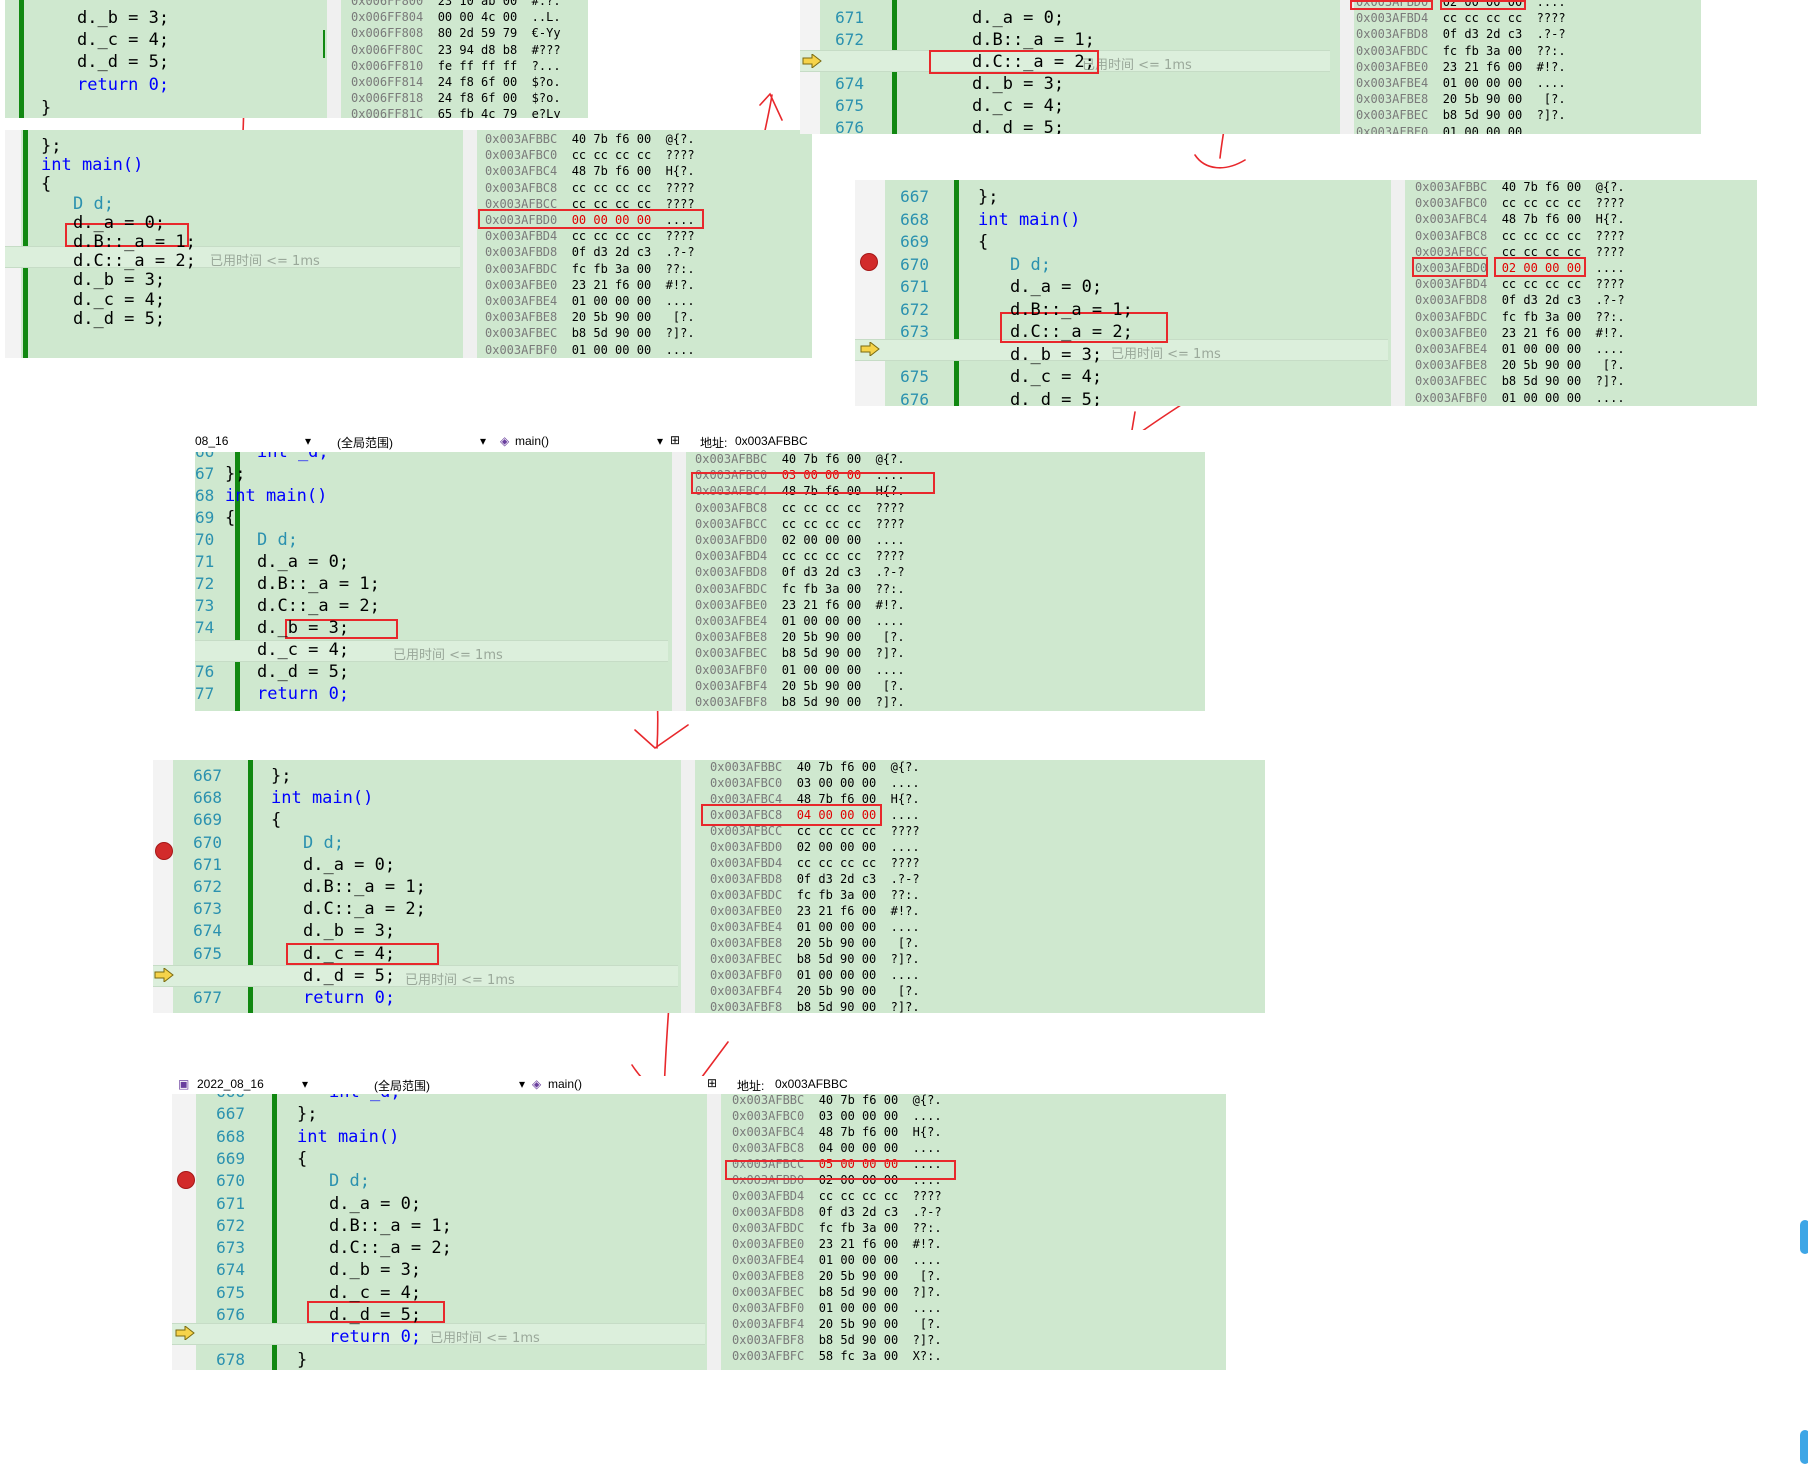 This screenshot has width=1808, height=1465. What do you see at coordinates (746, 783) in the screenshot?
I see `memory-address: 0x003AFBC0` at bounding box center [746, 783].